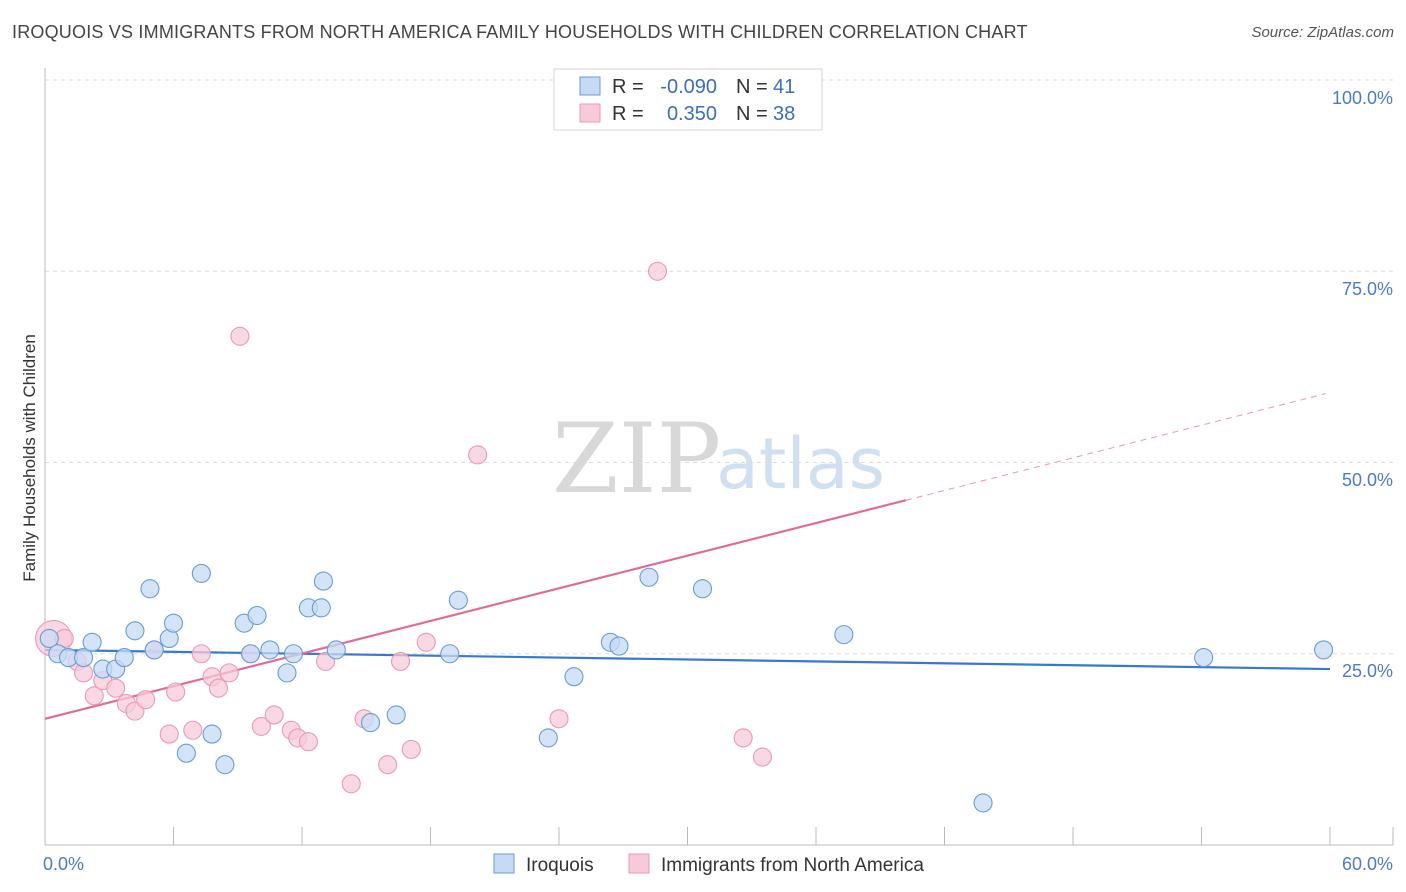  Describe the element at coordinates (1367, 289) in the screenshot. I see `y-tick-label-75: 75.0%` at that location.